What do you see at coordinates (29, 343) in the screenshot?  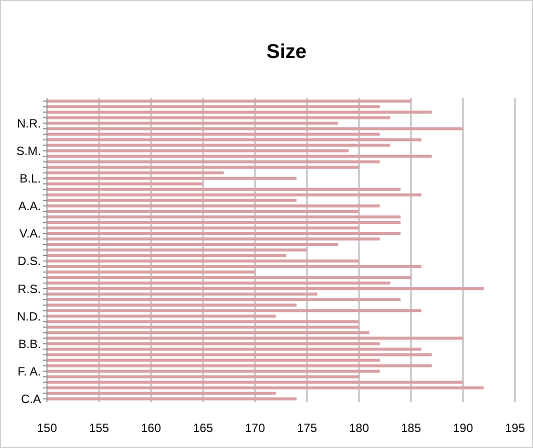 I see `y-tick-label: B.B.` at bounding box center [29, 343].